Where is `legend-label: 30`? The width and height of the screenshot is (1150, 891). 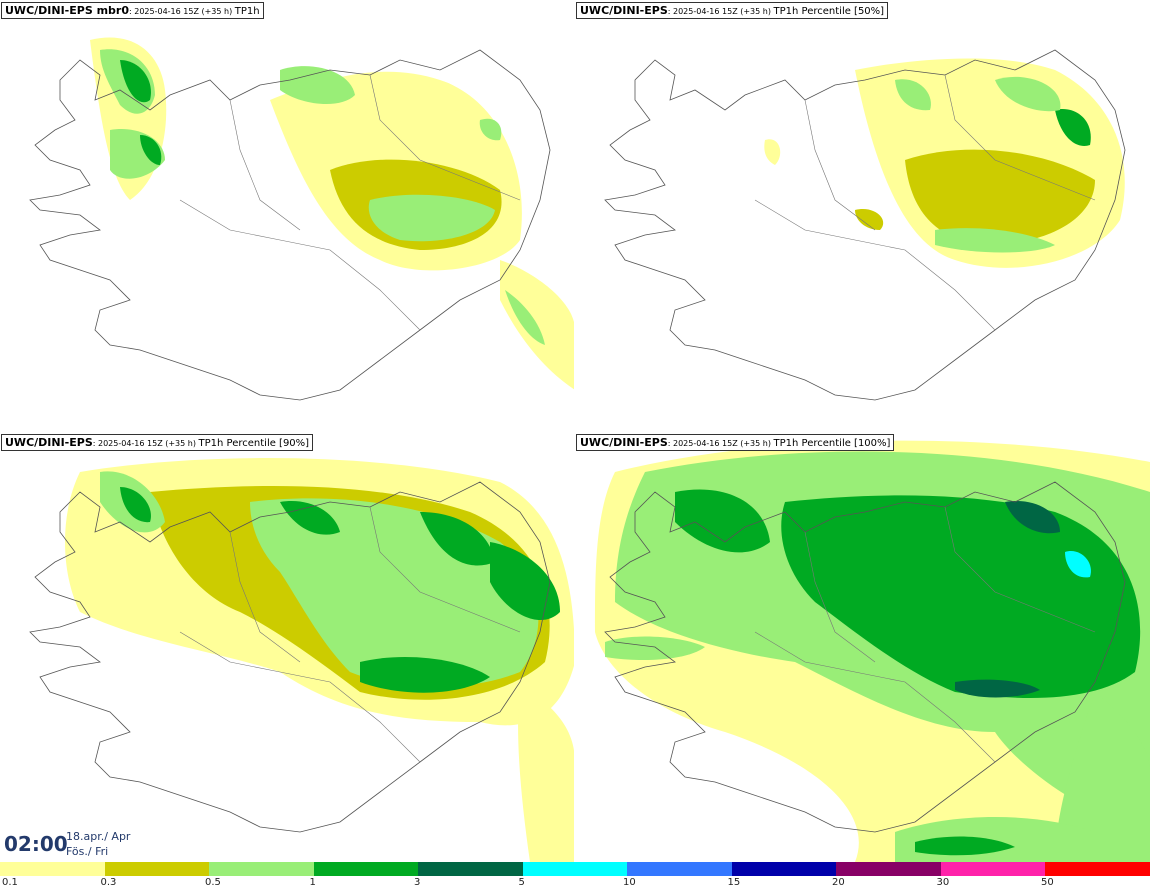 legend-label: 30 is located at coordinates (943, 882).